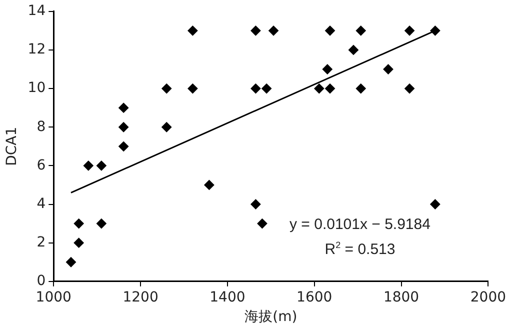 This screenshot has width=509, height=326. I want to click on y-tick-label: 8, so click(41, 126).